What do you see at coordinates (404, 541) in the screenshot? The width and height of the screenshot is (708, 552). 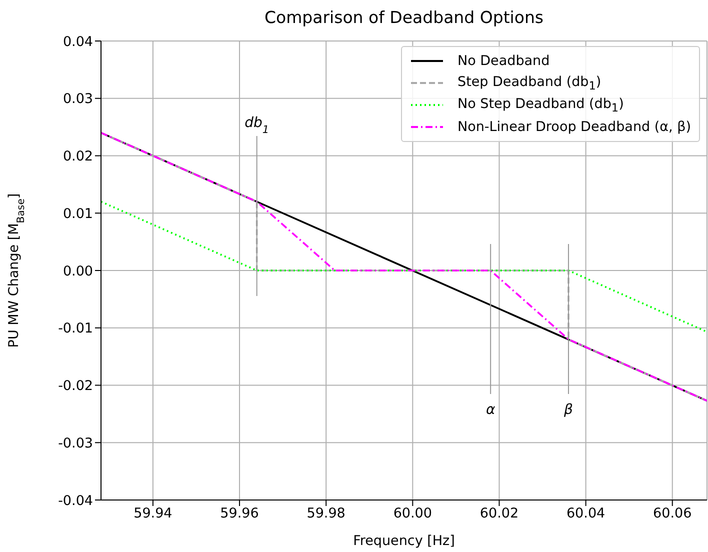 I see `x-axis-title: Frequency [Hz]` at bounding box center [404, 541].